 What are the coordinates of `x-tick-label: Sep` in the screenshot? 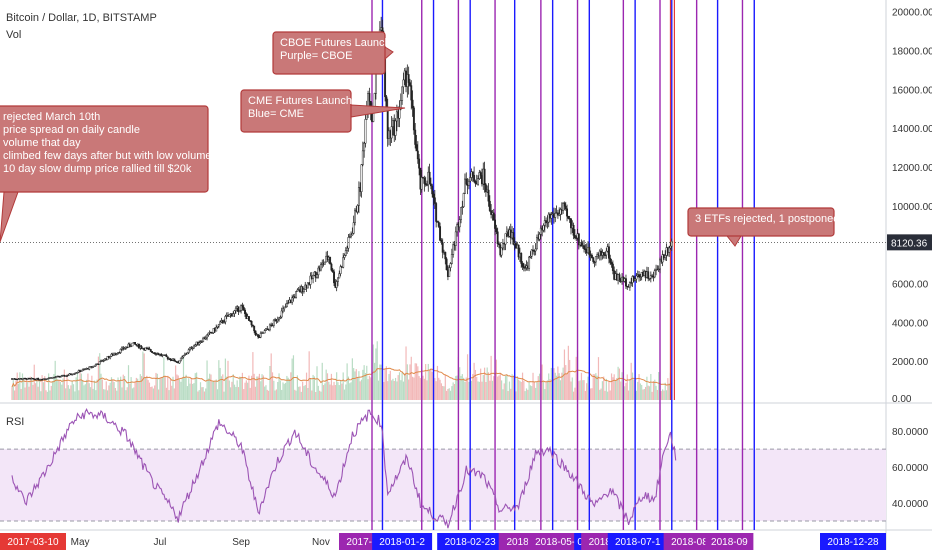 It's located at (241, 542).